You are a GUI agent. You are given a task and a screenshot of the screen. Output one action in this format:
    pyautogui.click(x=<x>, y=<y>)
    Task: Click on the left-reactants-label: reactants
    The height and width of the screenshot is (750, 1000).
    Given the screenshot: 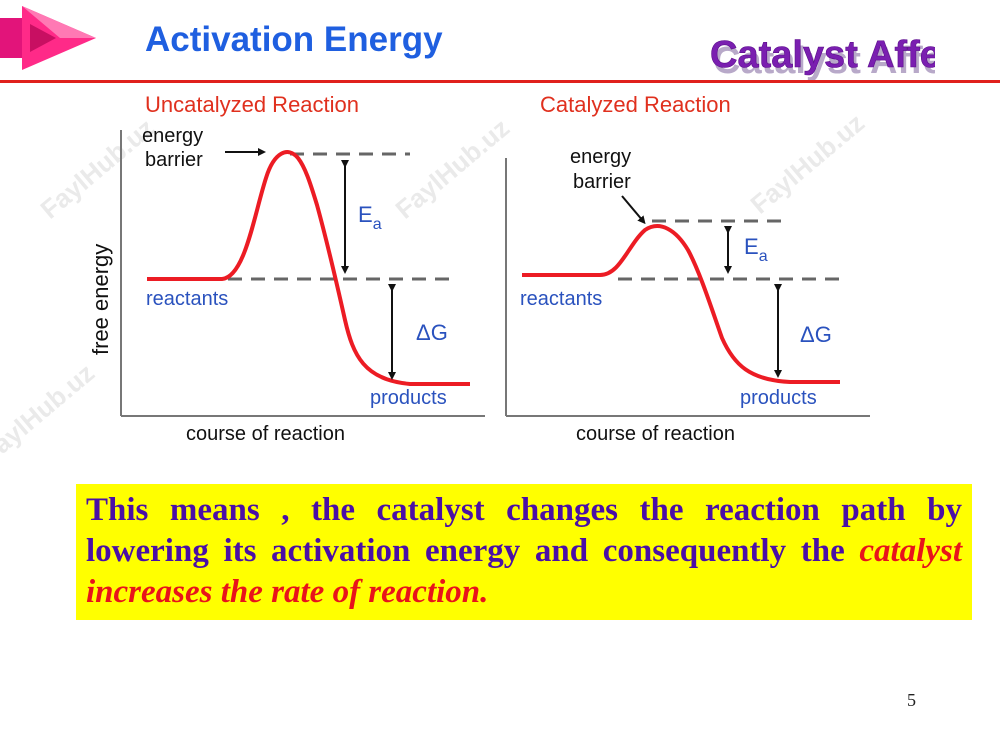 What is the action you would take?
    pyautogui.click(x=187, y=299)
    